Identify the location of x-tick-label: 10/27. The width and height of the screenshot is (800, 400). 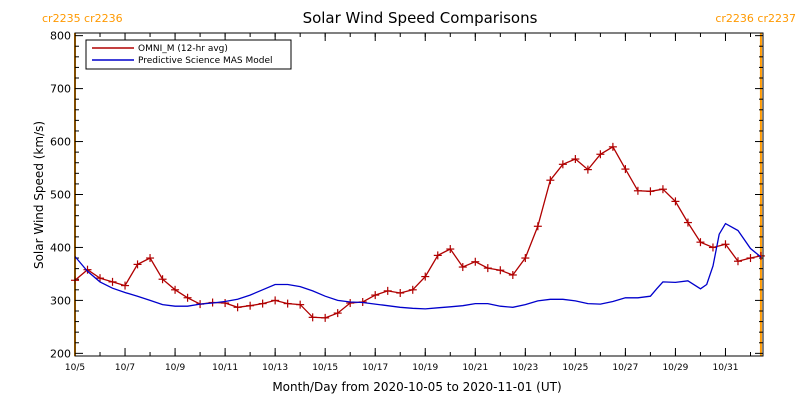
(625, 368).